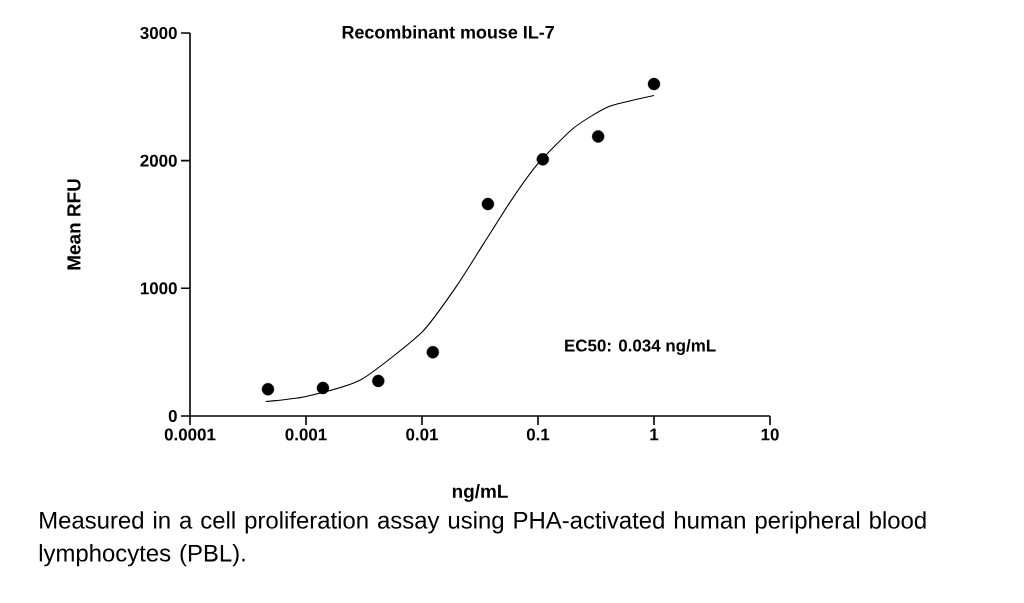 The image size is (1024, 603). I want to click on y-axis-title: Mean RFU, so click(74, 224).